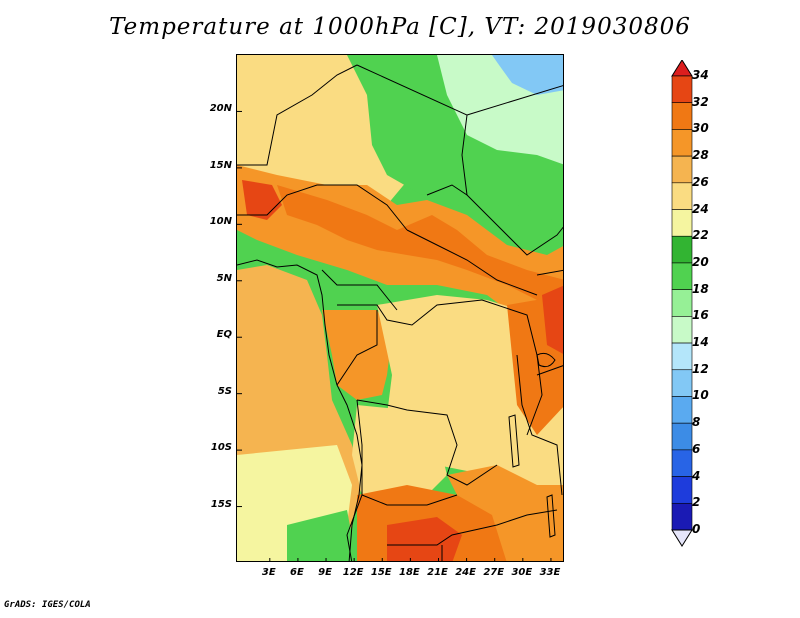 This screenshot has height=618, width=800. What do you see at coordinates (700, 315) in the screenshot?
I see `colorbar-level-label: 16` at bounding box center [700, 315].